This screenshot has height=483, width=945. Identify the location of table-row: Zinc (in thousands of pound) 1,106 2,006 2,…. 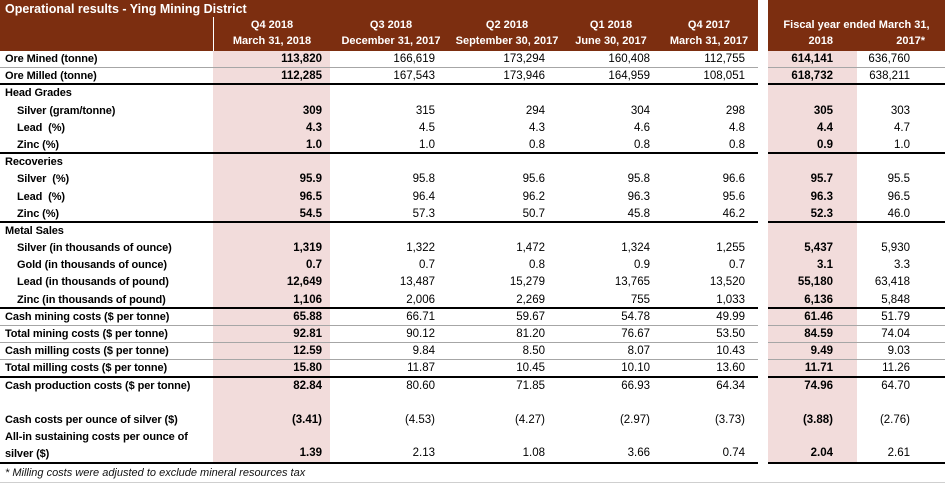
(472, 300).